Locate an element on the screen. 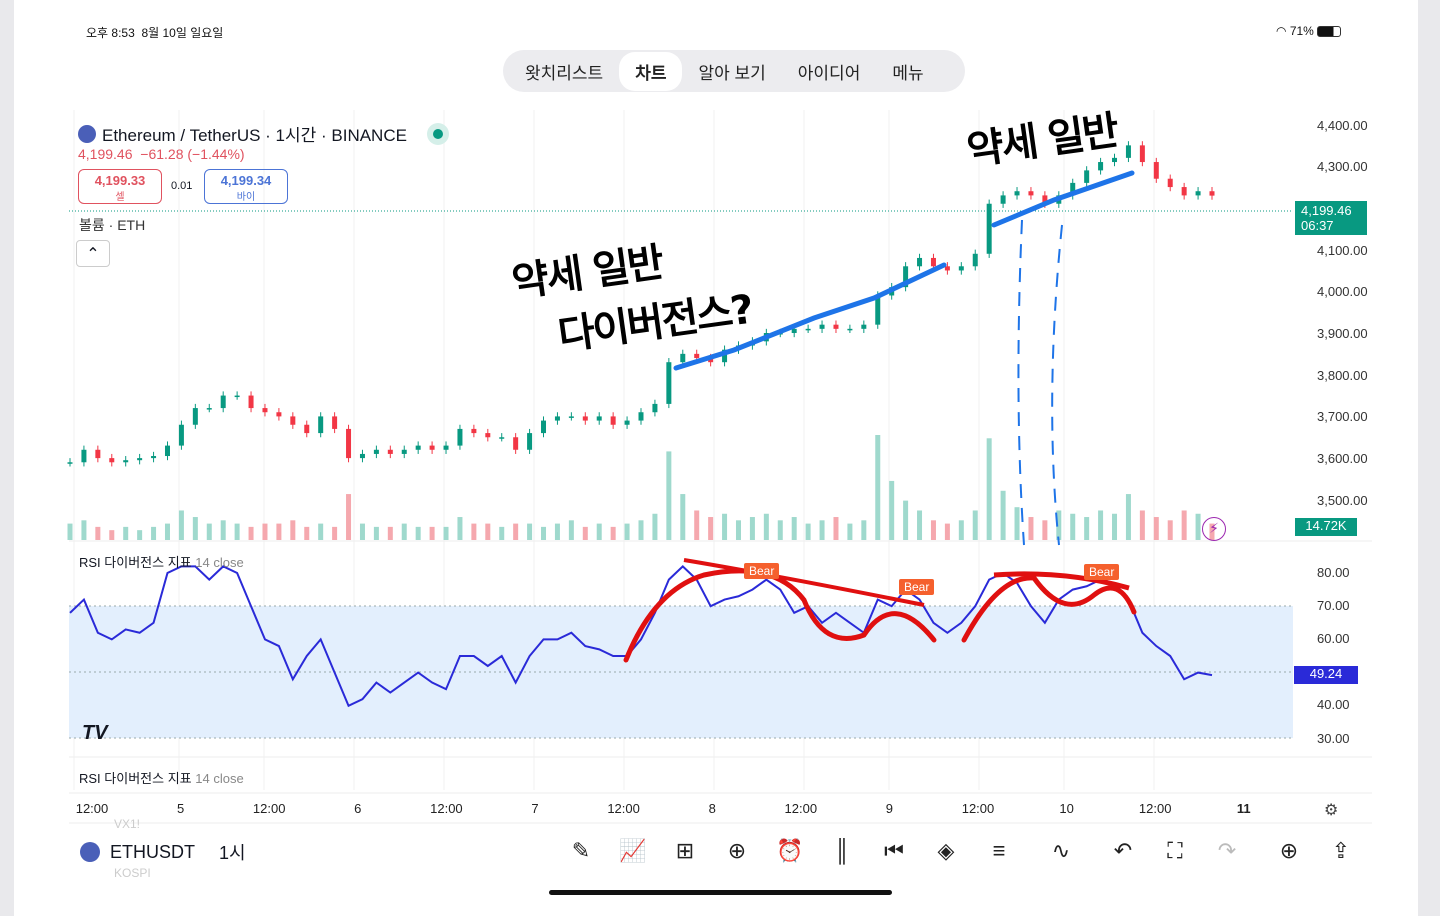 The image size is (1440, 916). settings-sliders-icon: ≡ is located at coordinates (999, 850).